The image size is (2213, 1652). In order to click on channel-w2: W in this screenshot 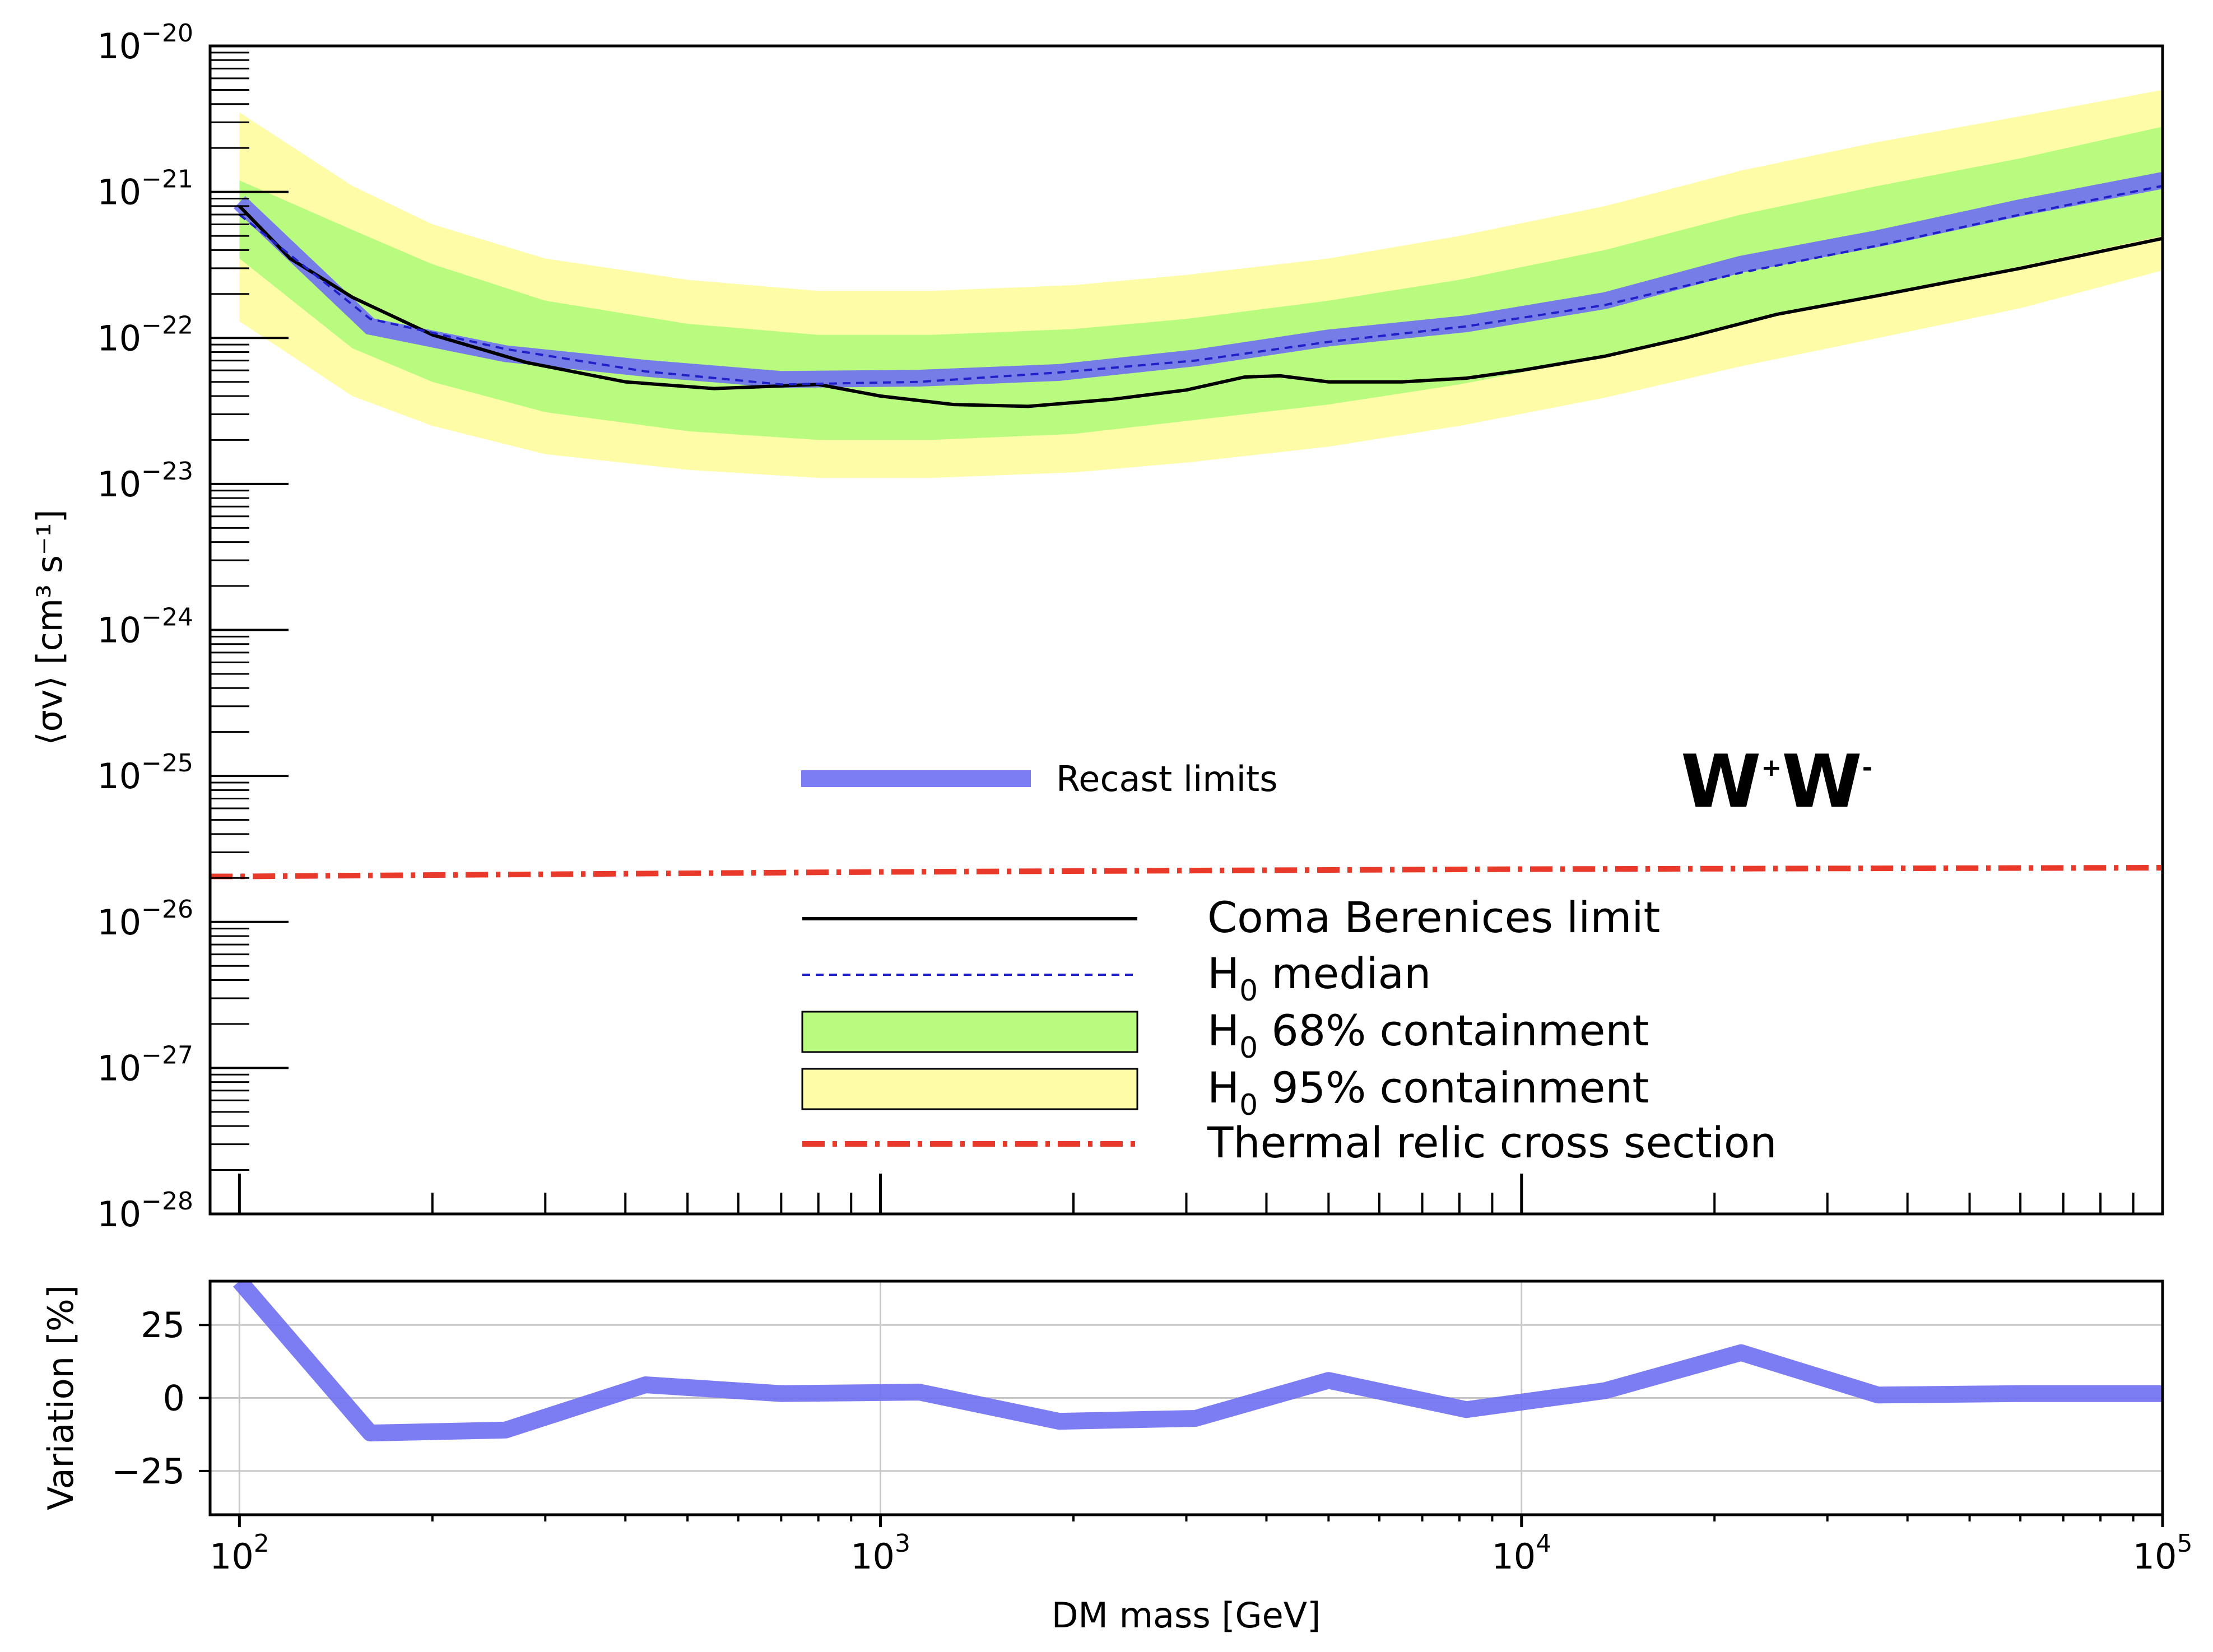, I will do `click(1822, 781)`.